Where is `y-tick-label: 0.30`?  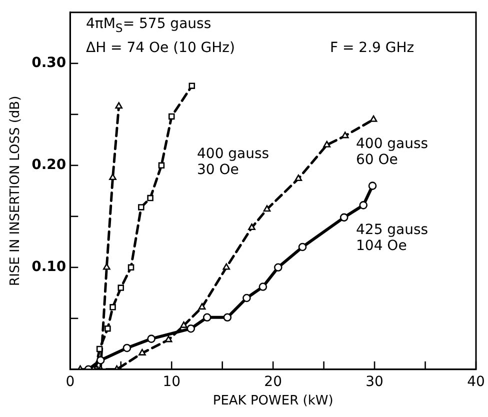
y-tick-label: 0.30 is located at coordinates (49, 63).